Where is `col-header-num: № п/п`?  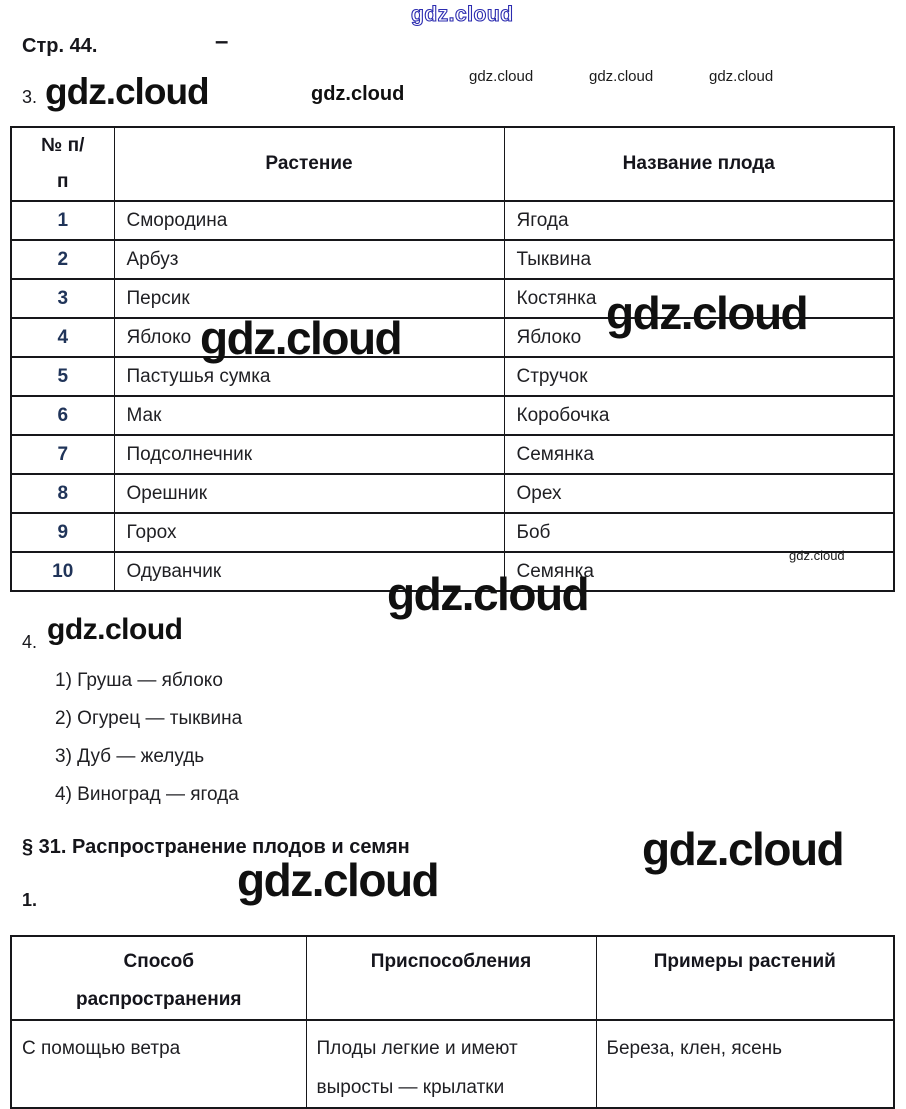
col-header-num: № п/п is located at coordinates (62, 164).